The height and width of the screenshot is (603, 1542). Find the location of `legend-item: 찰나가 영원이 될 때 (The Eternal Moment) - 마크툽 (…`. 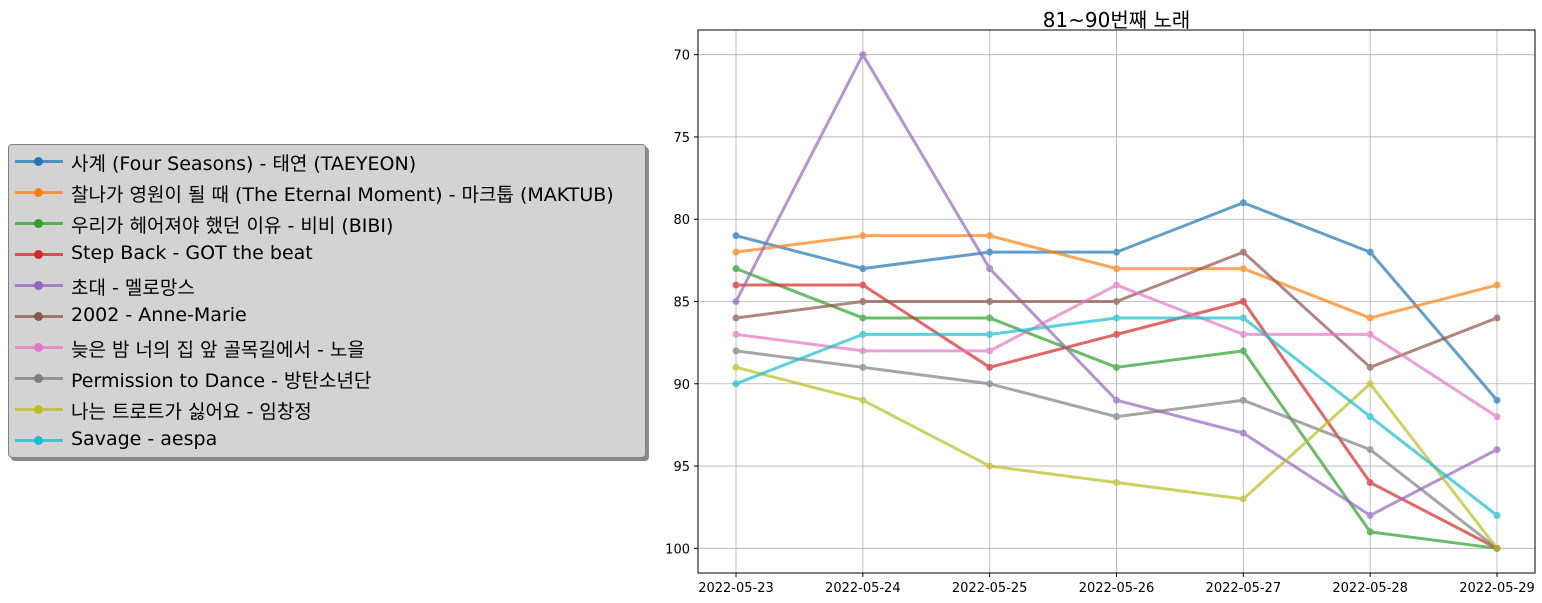

legend-item: 찰나가 영원이 될 때 (The Eternal Moment) - 마크툽 (… is located at coordinates (327, 192).